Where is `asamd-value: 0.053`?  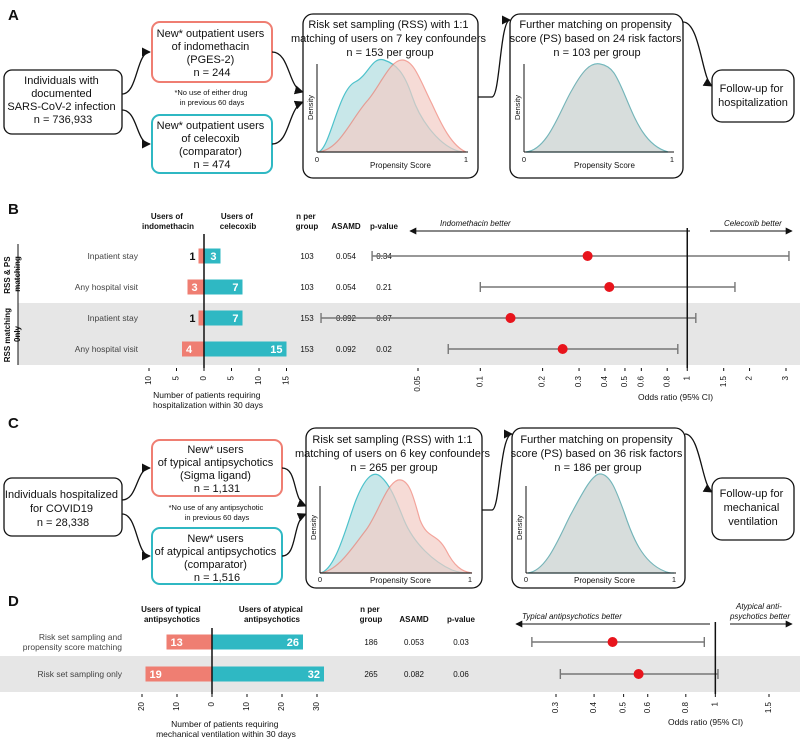
asamd-value: 0.053 is located at coordinates (414, 642).